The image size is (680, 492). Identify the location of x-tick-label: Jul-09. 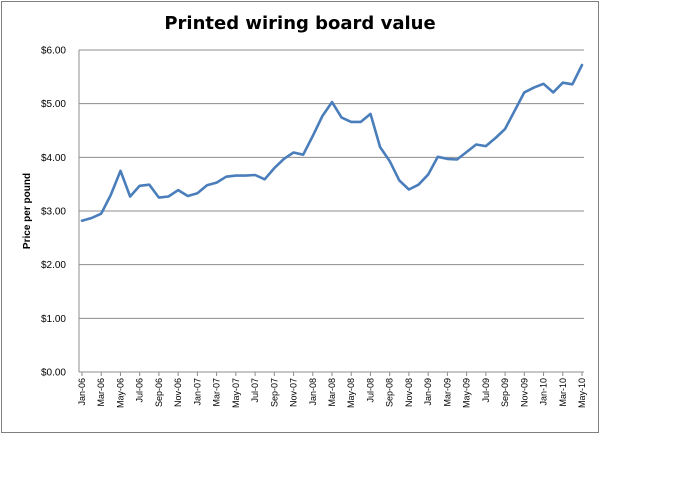
(486, 390).